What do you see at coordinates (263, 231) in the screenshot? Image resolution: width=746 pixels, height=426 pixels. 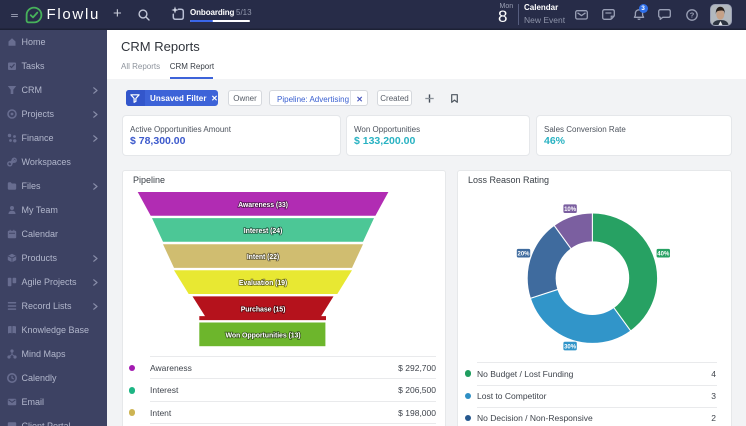 I see `svg-text: Interest (24)` at bounding box center [263, 231].